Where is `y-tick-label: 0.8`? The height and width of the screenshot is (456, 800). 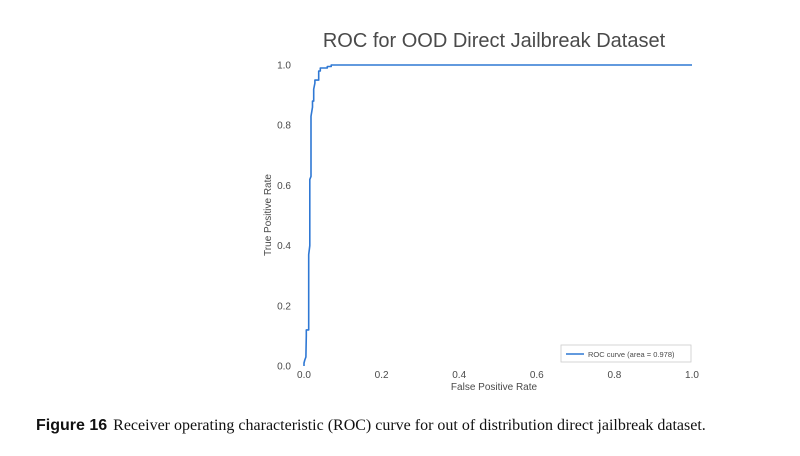 y-tick-label: 0.8 is located at coordinates (284, 126).